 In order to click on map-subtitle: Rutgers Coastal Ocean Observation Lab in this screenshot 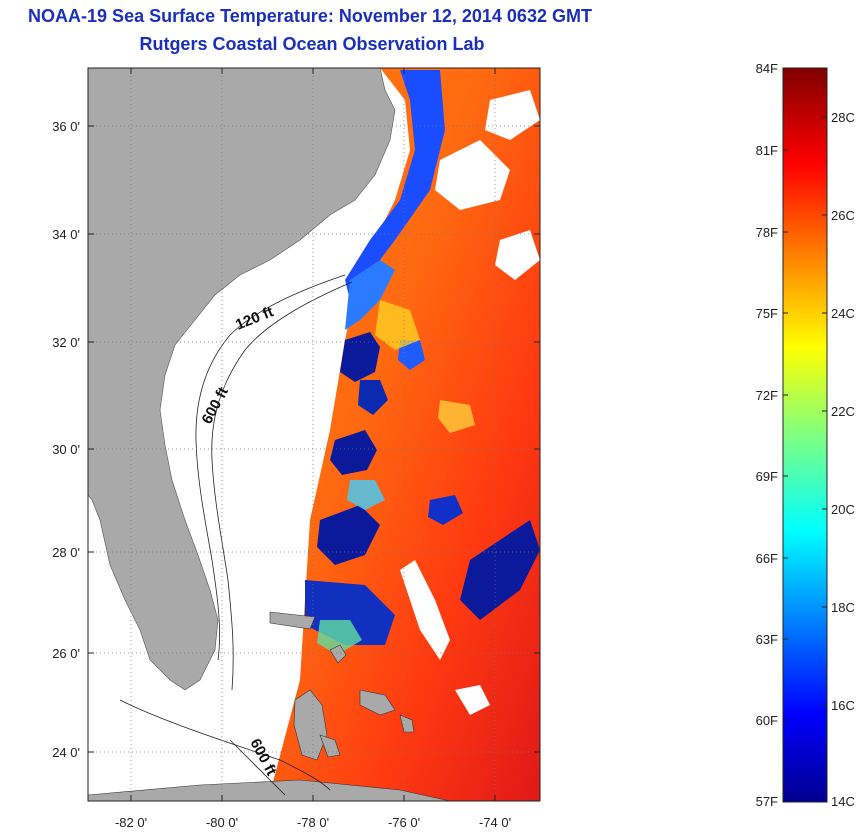, I will do `click(312, 44)`.